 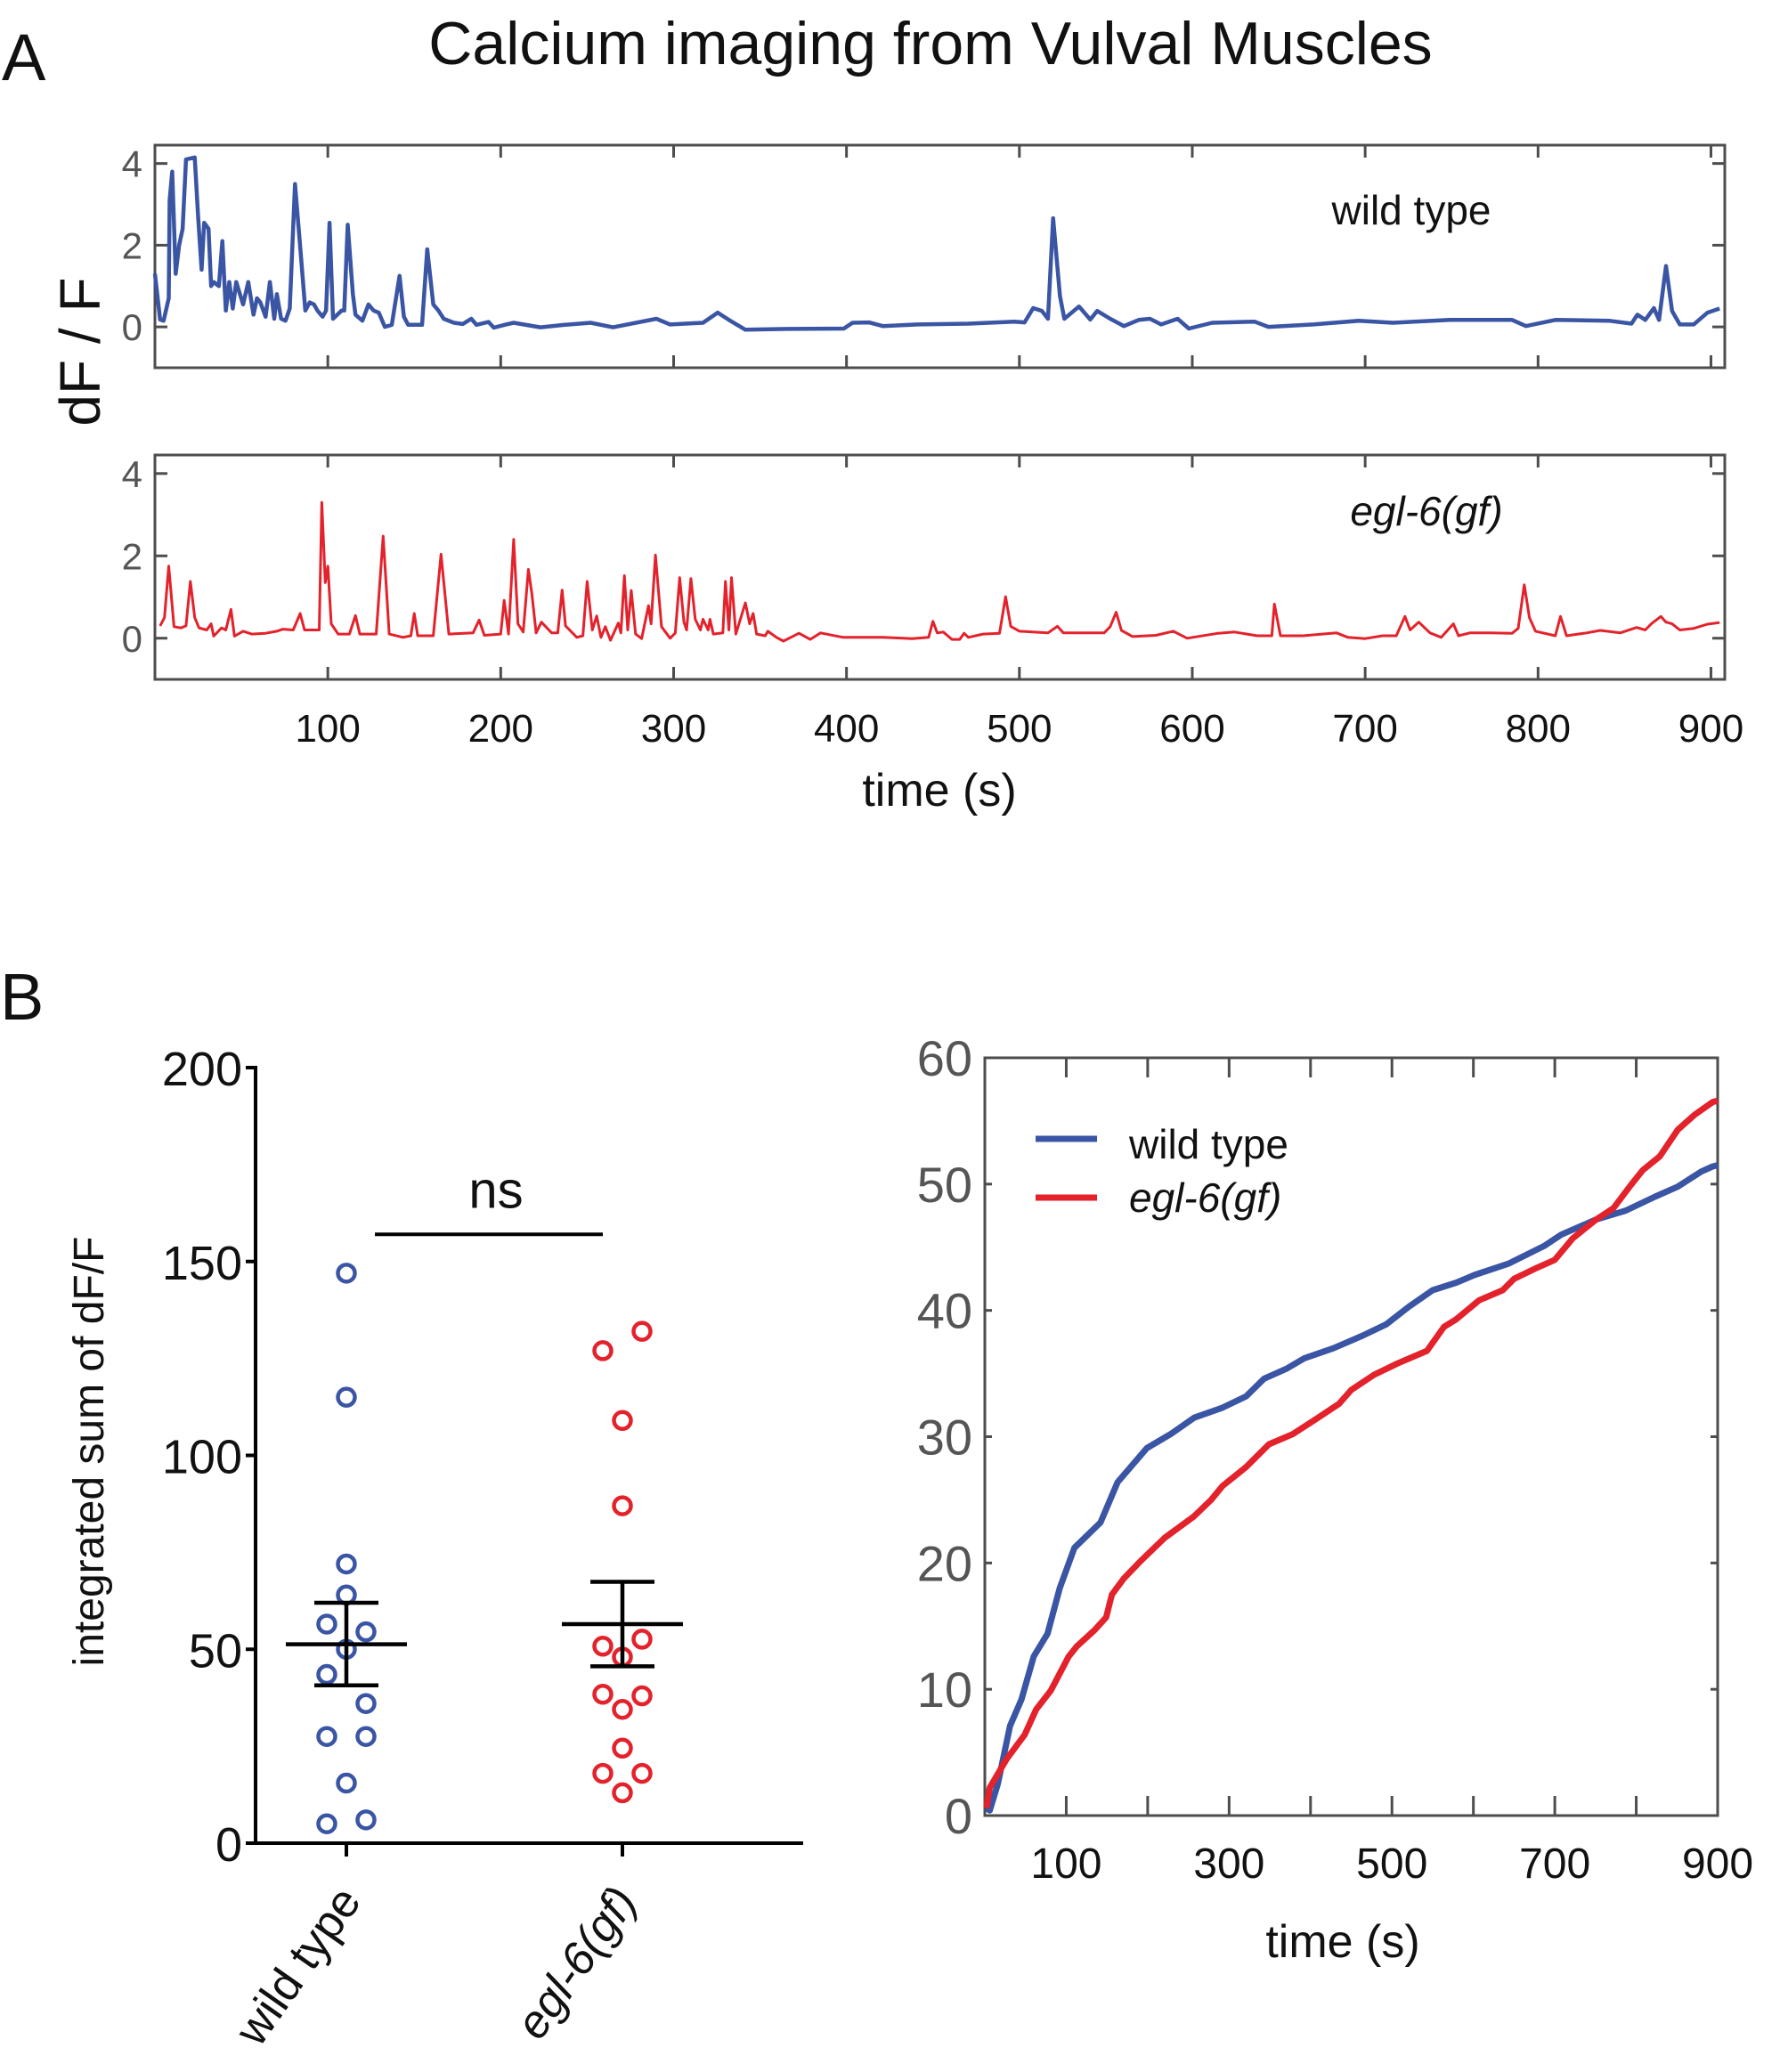 What do you see at coordinates (1191, 729) in the screenshot?
I see `x-tick-label: 600` at bounding box center [1191, 729].